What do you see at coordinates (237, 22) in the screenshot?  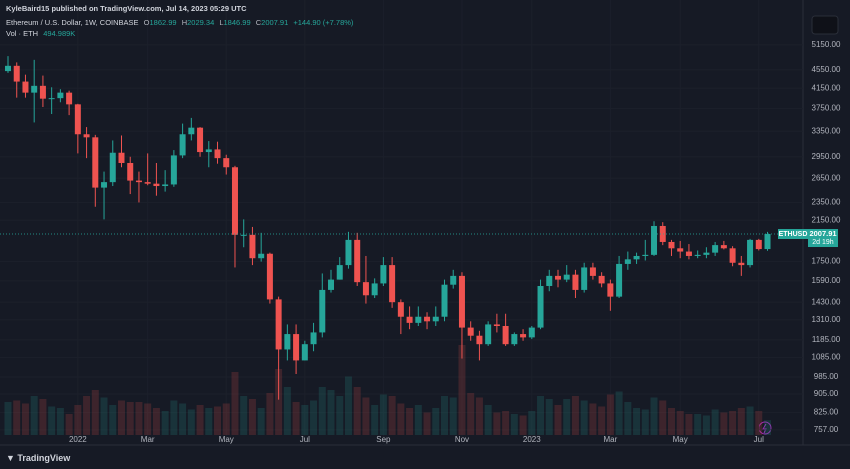 I see `ohlc-value: 1846.99` at bounding box center [237, 22].